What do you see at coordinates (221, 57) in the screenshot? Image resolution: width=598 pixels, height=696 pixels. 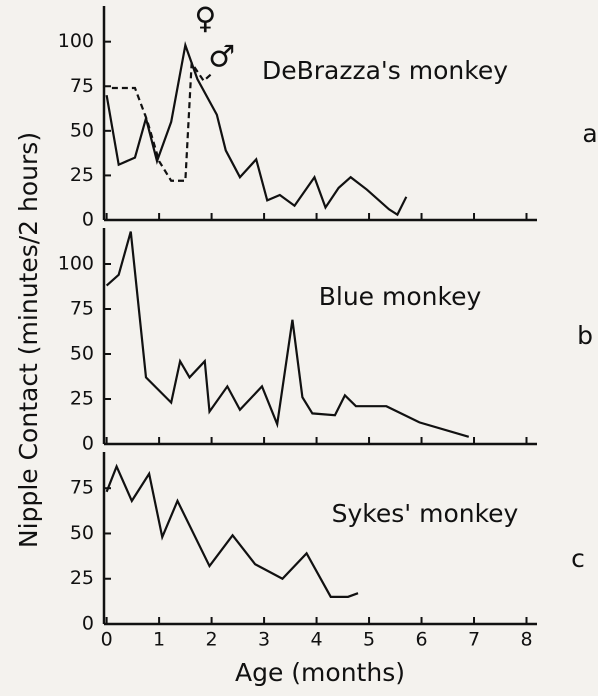 I see `legend-label: ♂` at bounding box center [221, 57].